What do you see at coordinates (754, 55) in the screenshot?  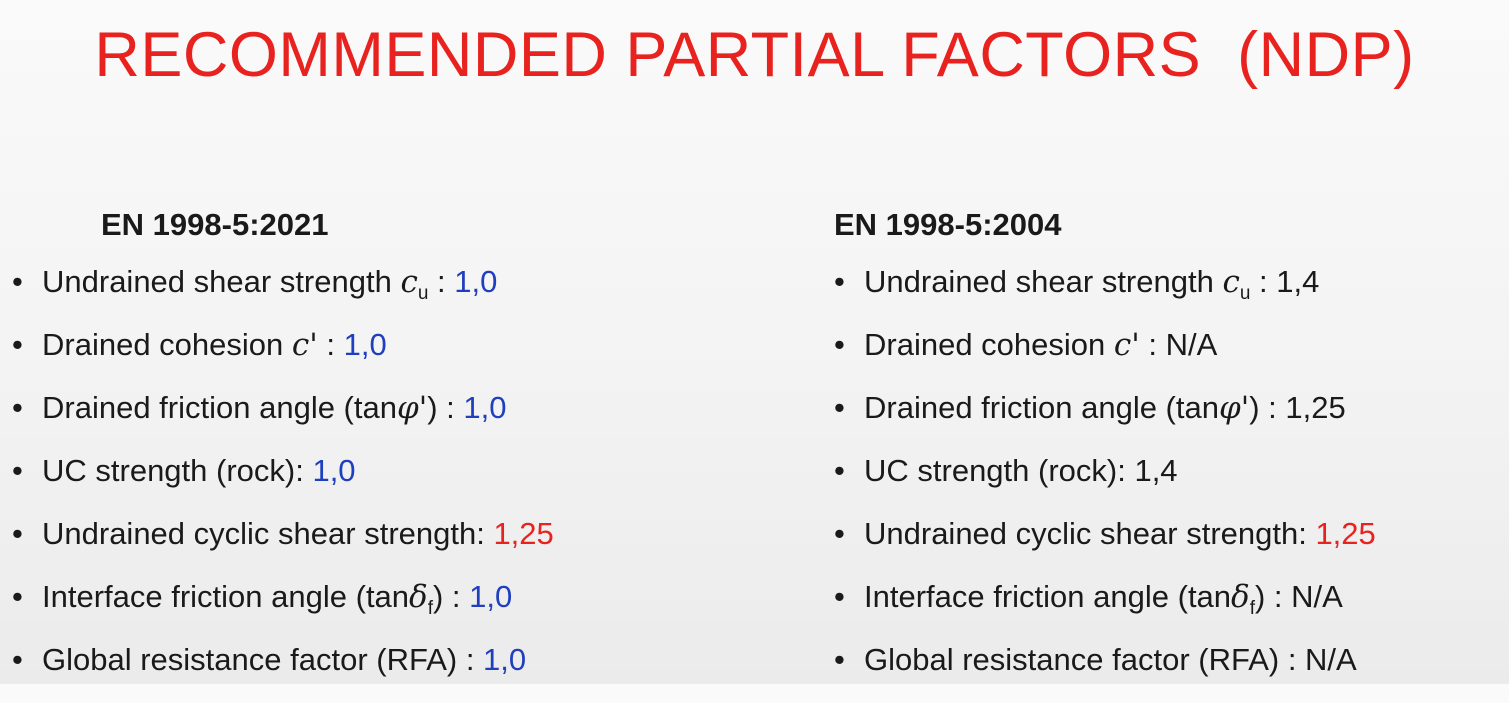 I see `slide-title: RECOMMENDED PARTIAL FACTORS (NDP)` at bounding box center [754, 55].